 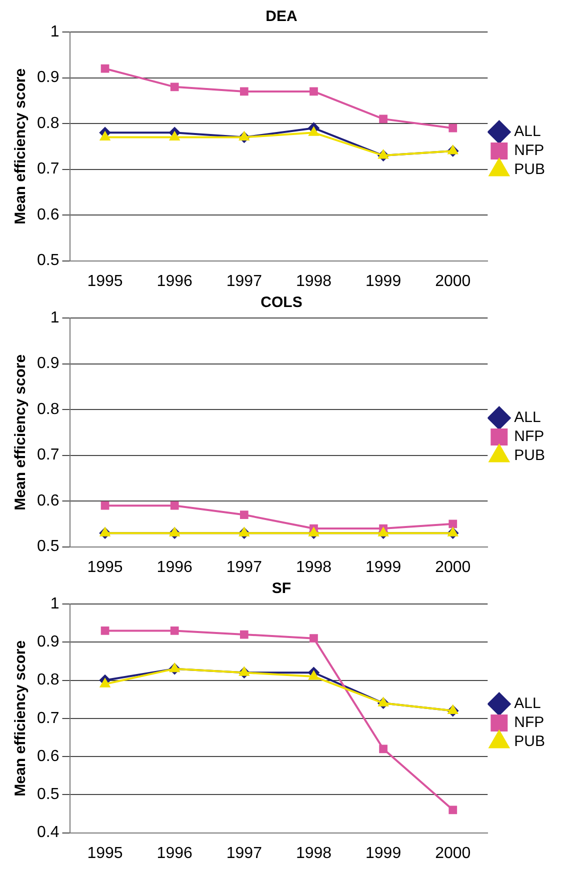 What do you see at coordinates (281, 303) in the screenshot?
I see `chart-title: COLS` at bounding box center [281, 303].